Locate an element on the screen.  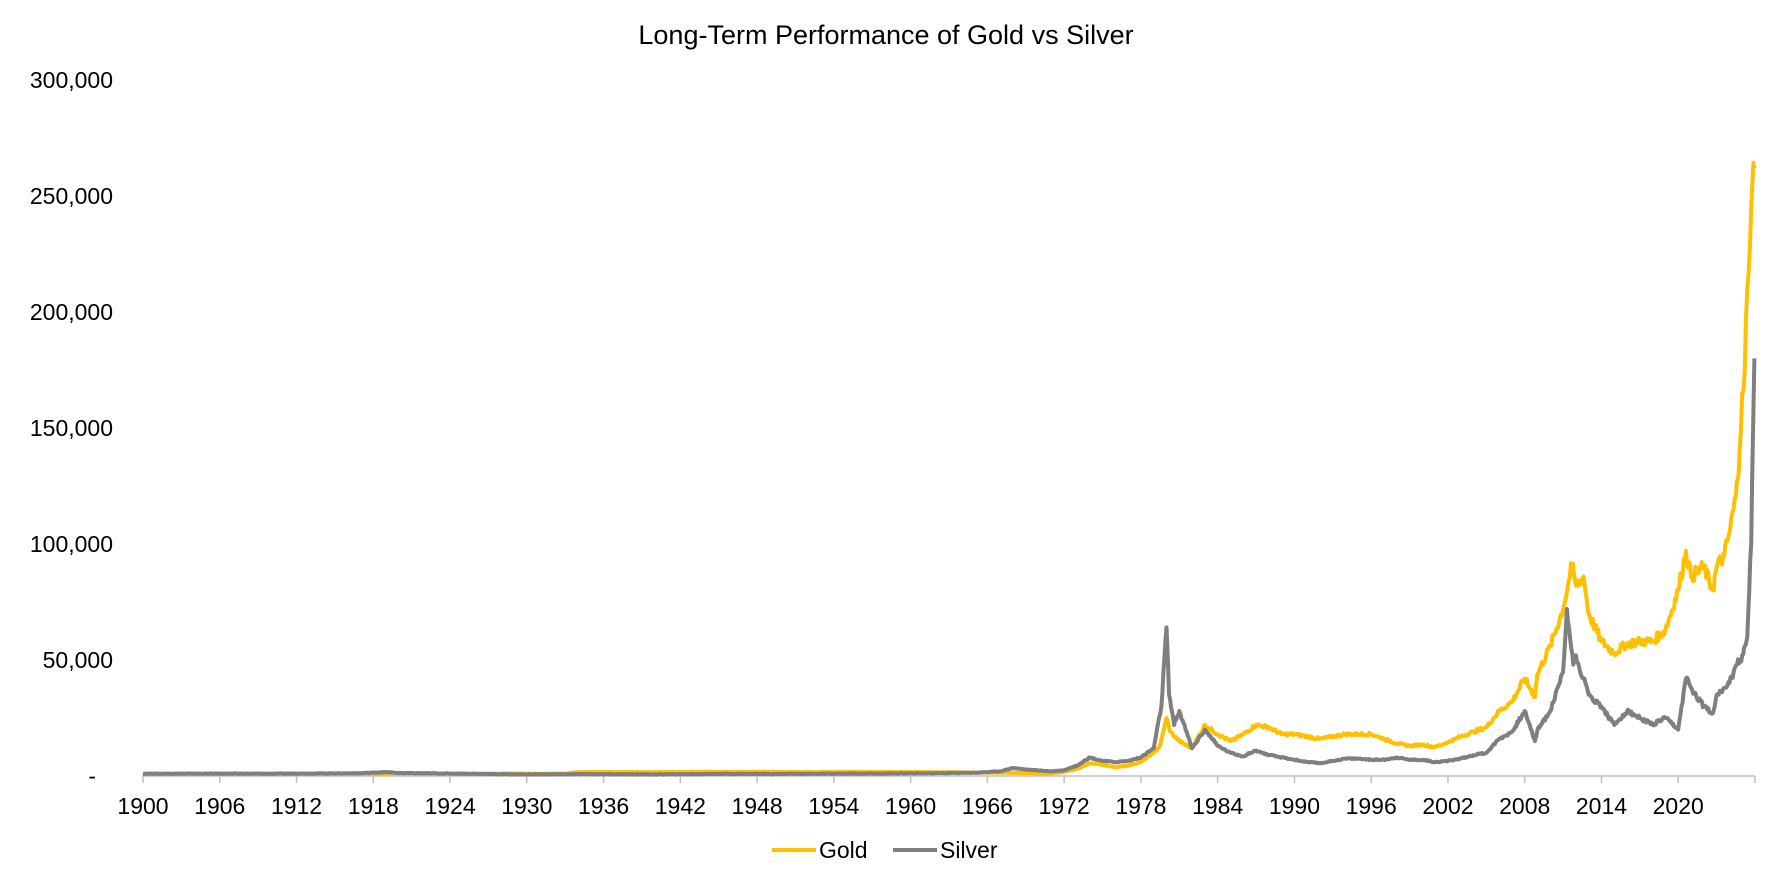
x-tick-label: 2008 is located at coordinates (1524, 806).